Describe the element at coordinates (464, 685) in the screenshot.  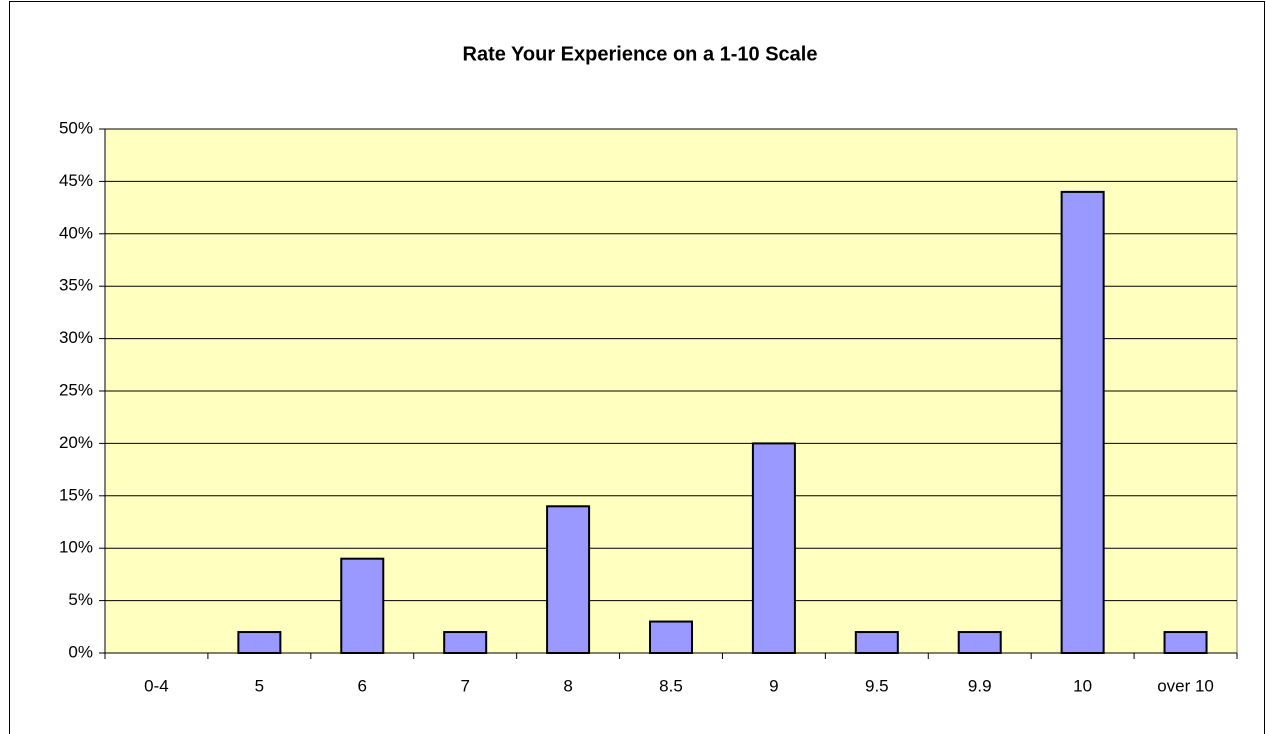
I see `x-tick-label: 7` at that location.